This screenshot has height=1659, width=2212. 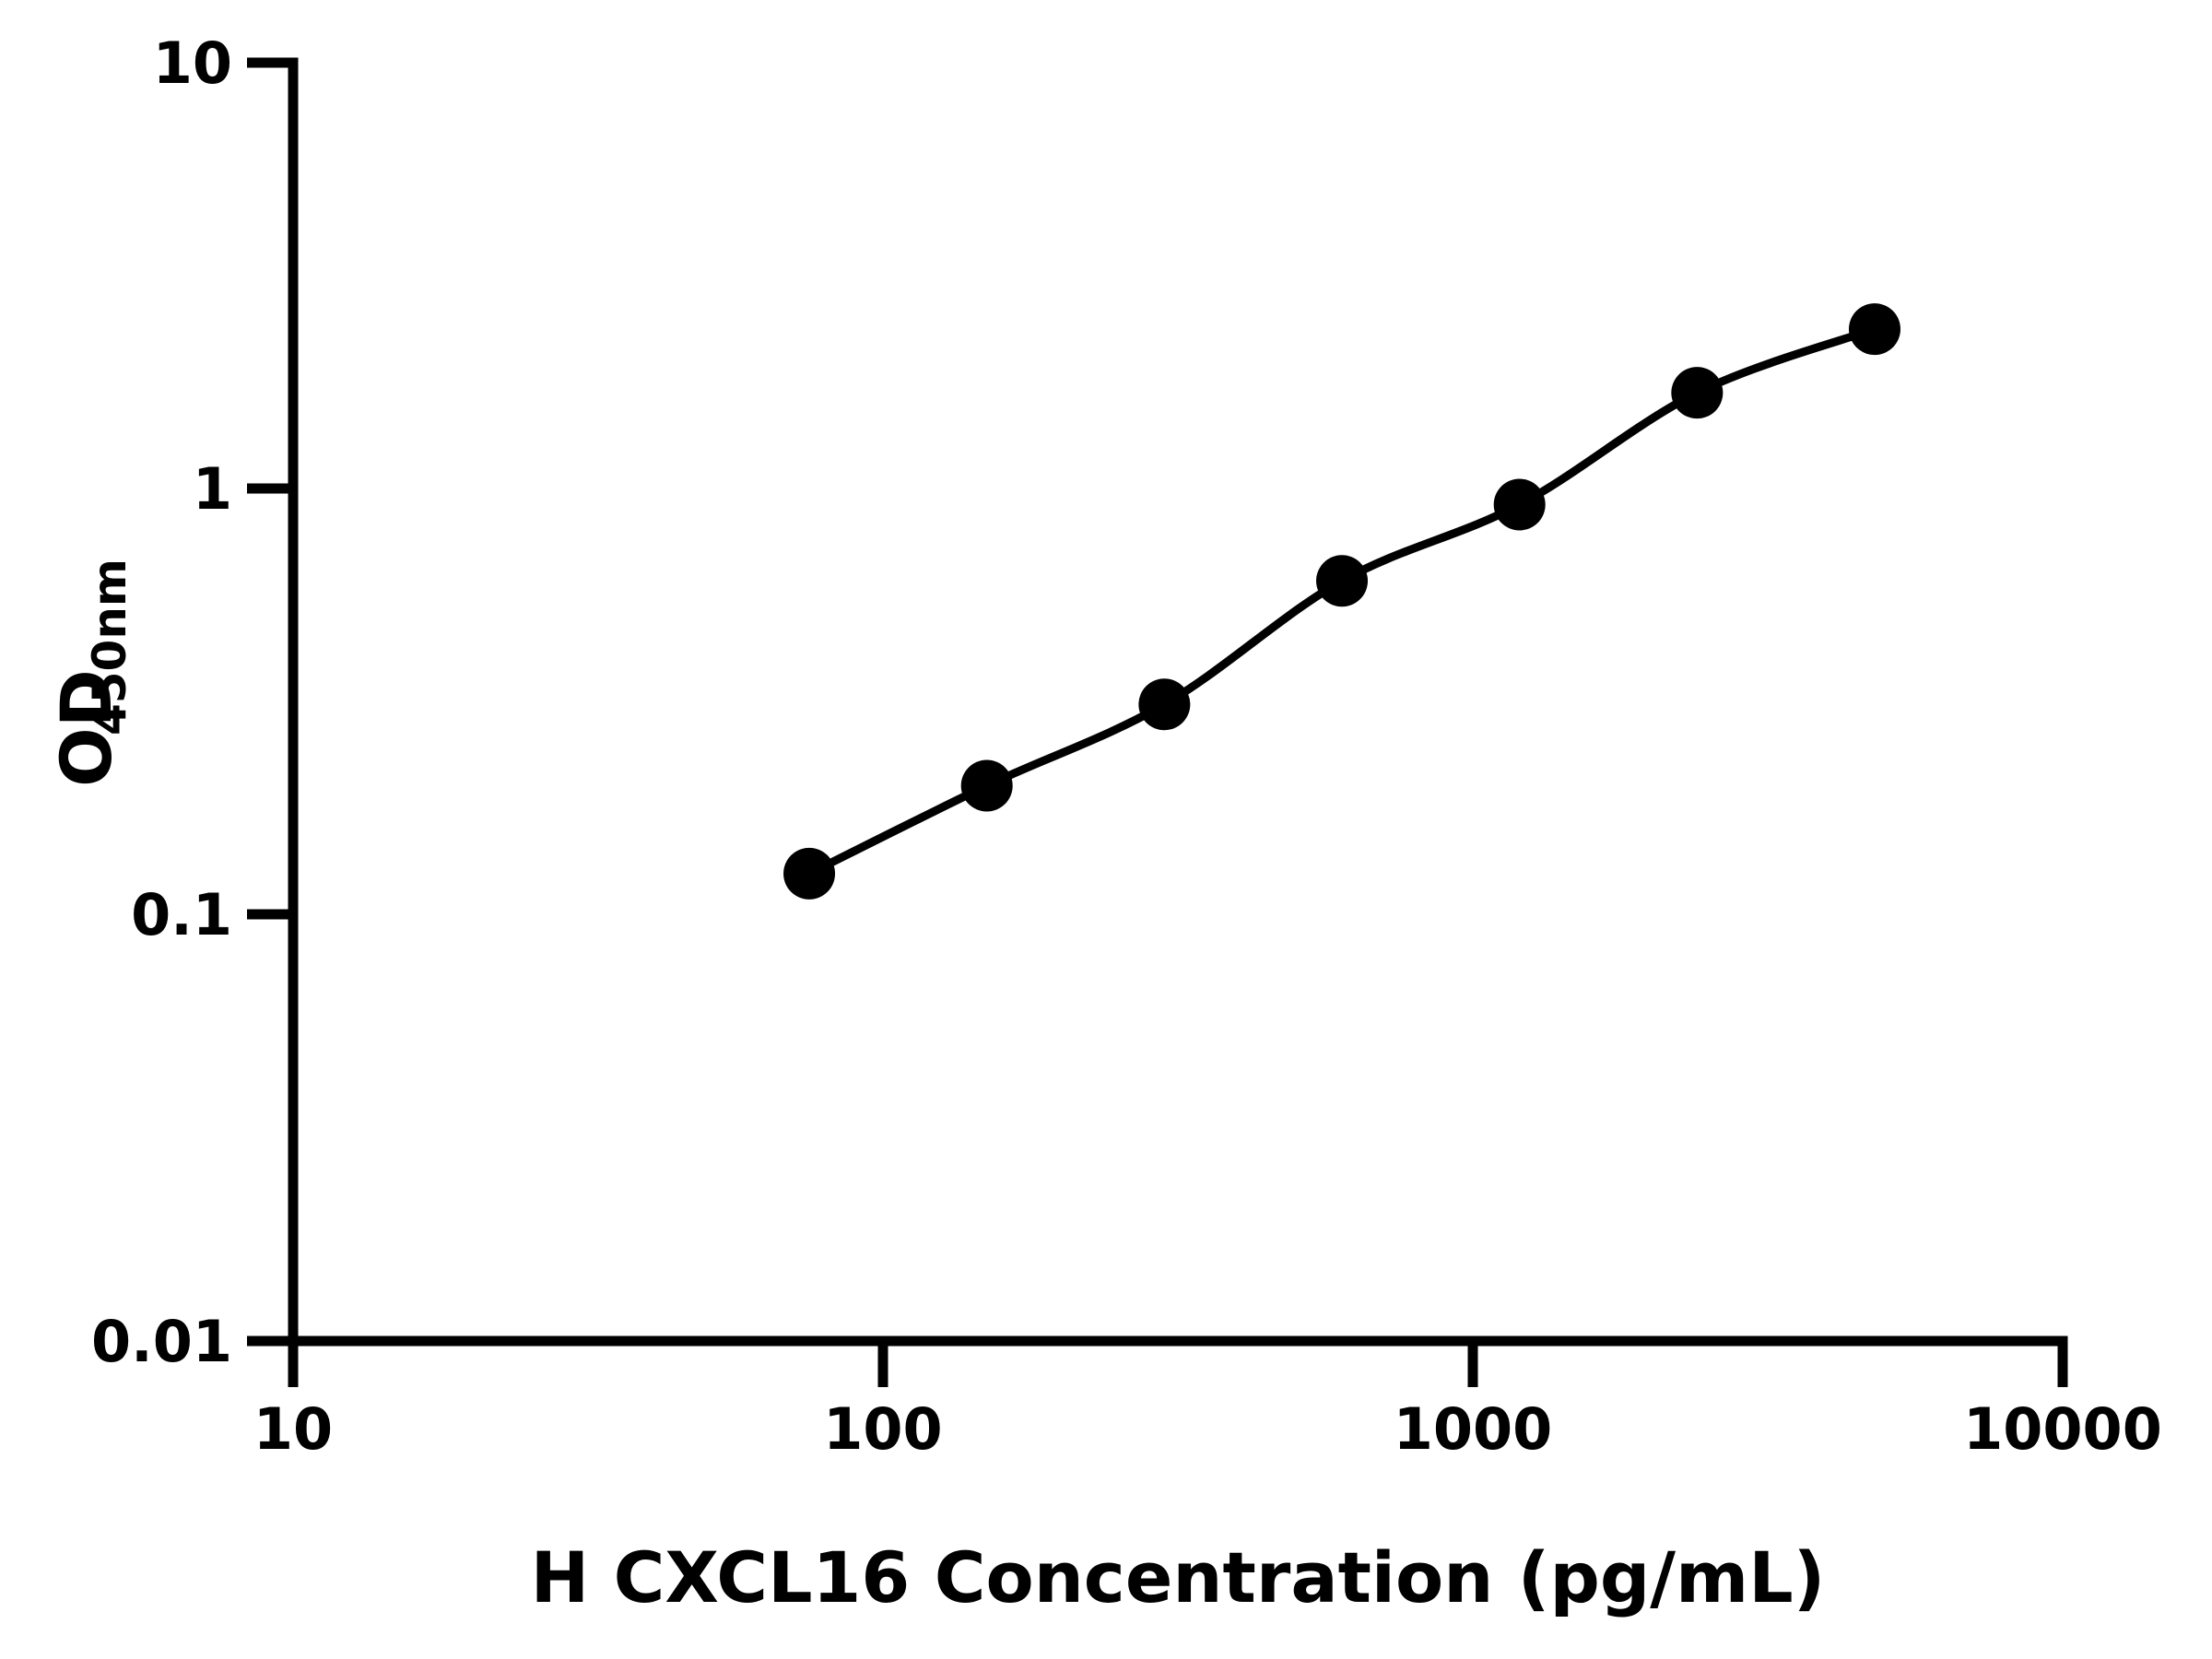 I want to click on y-axis-title-main: OD, so click(x=86, y=728).